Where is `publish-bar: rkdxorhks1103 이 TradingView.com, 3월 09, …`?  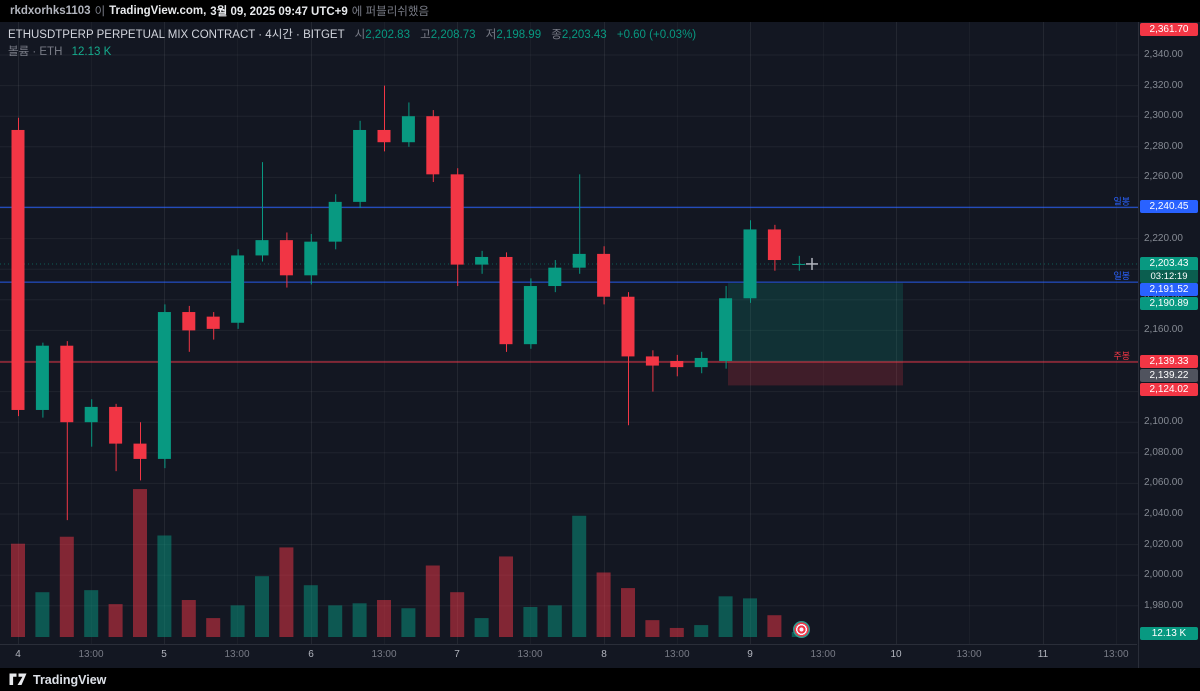 publish-bar: rkdxorhks1103 이 TradingView.com, 3월 09, … is located at coordinates (600, 11).